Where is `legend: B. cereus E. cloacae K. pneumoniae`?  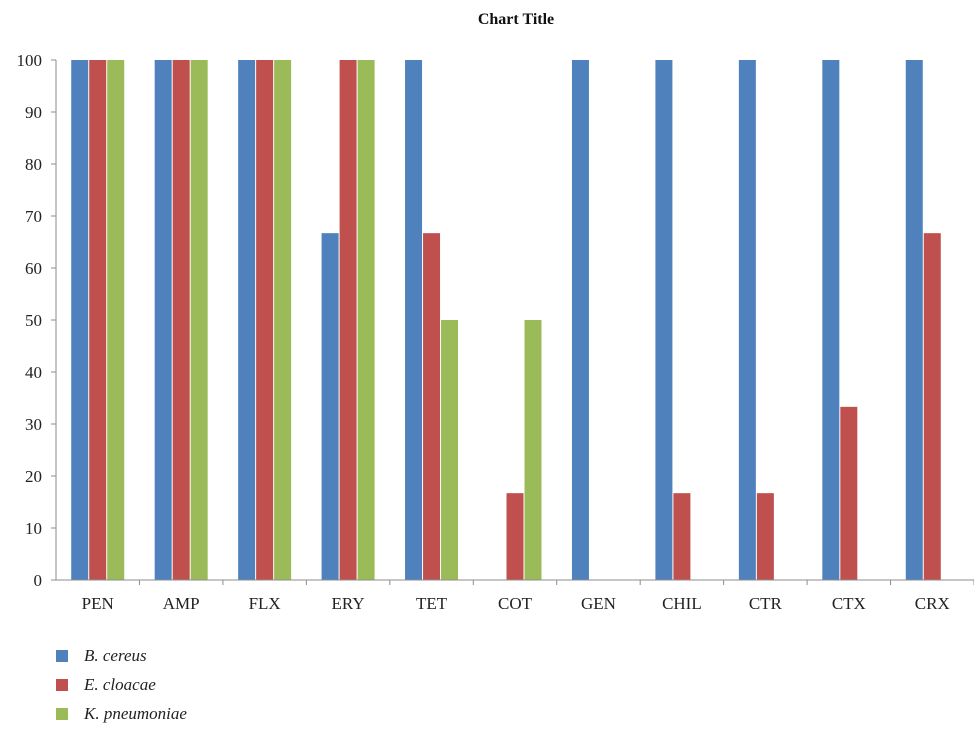 legend: B. cereus E. cloacae K. pneumoniae is located at coordinates (121, 684).